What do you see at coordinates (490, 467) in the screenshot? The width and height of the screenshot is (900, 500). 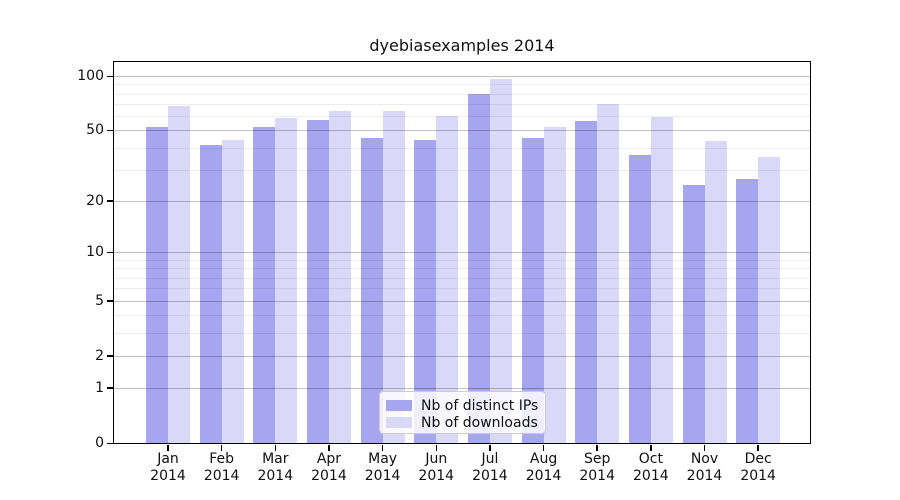 I see `x-tick-label: Jul 2014` at bounding box center [490, 467].